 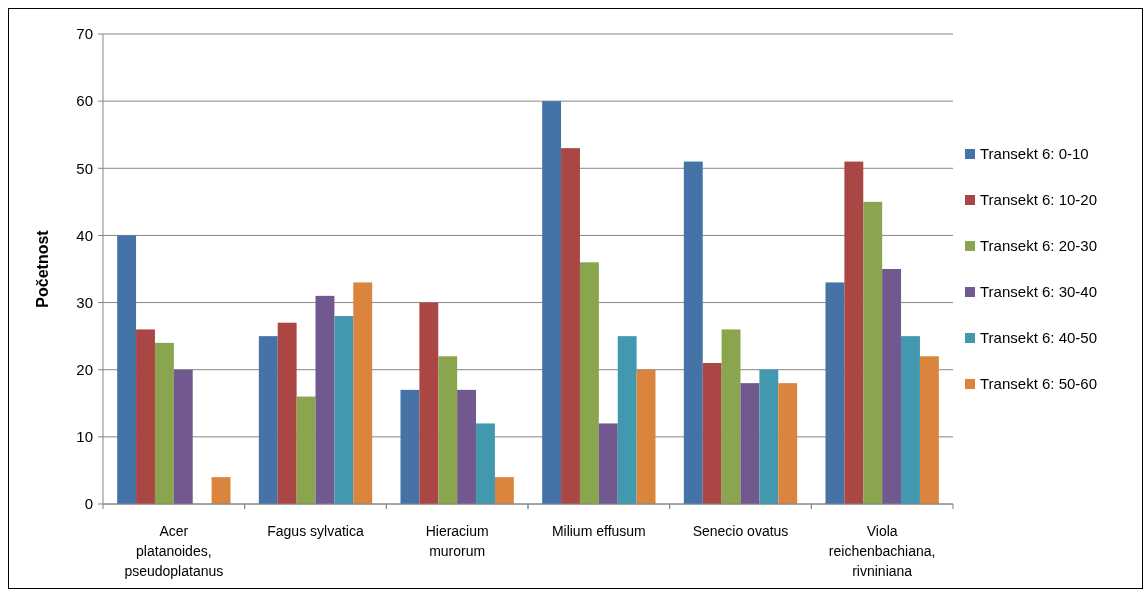 What do you see at coordinates (1039, 246) in the screenshot?
I see `legend-label: Transekt 6: 20-30` at bounding box center [1039, 246].